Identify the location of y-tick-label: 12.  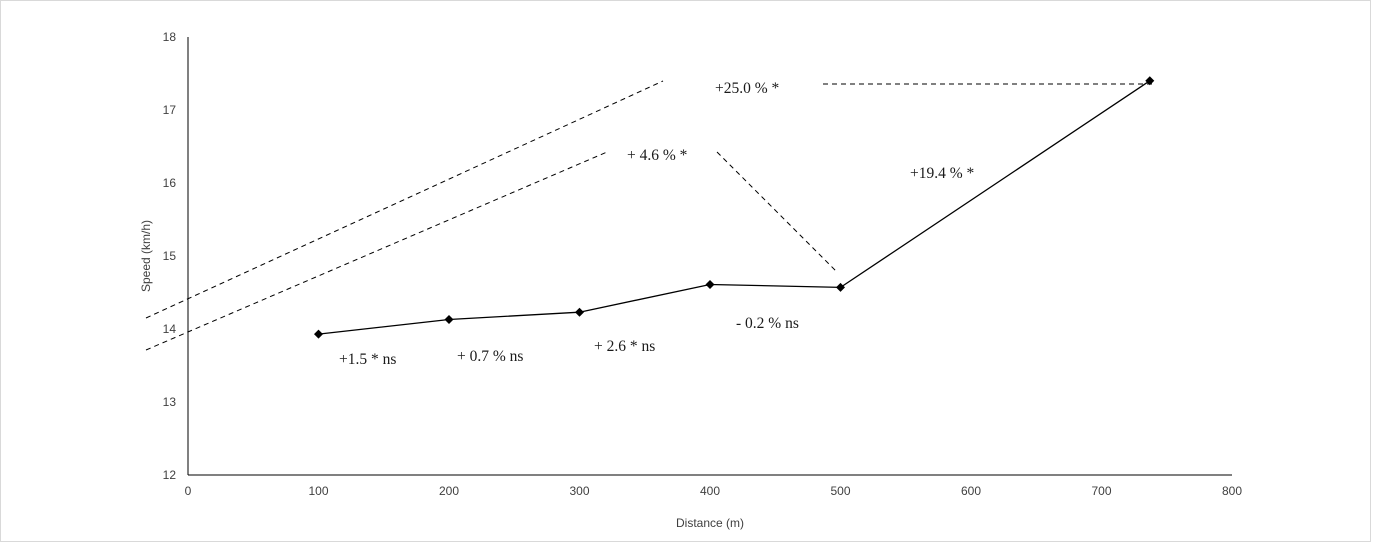
(170, 475).